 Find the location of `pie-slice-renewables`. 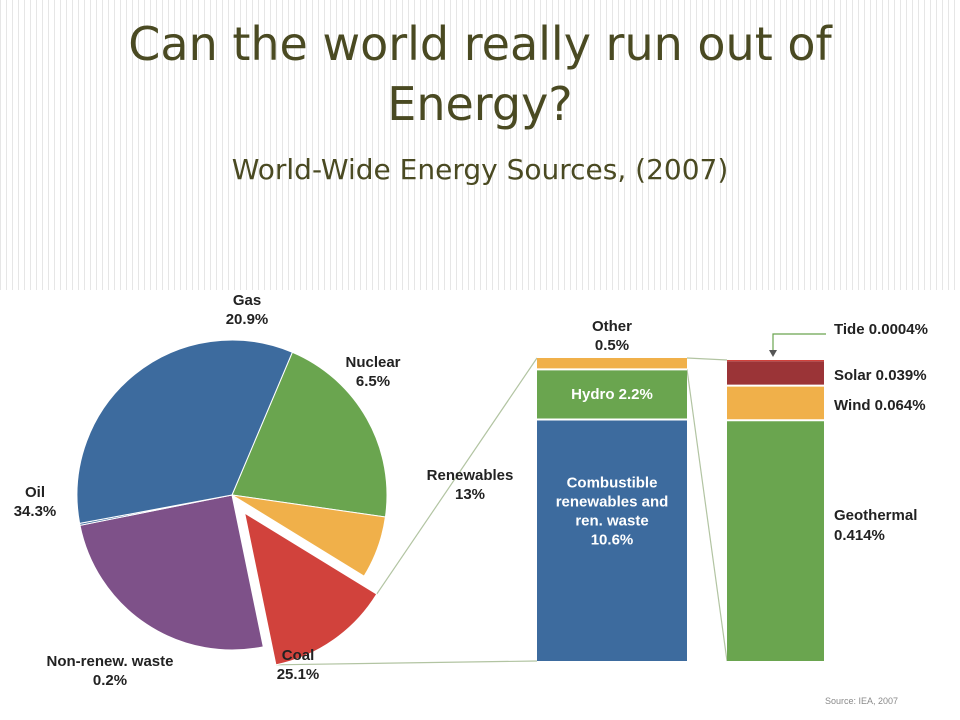

pie-slice-renewables is located at coordinates (310, 588).